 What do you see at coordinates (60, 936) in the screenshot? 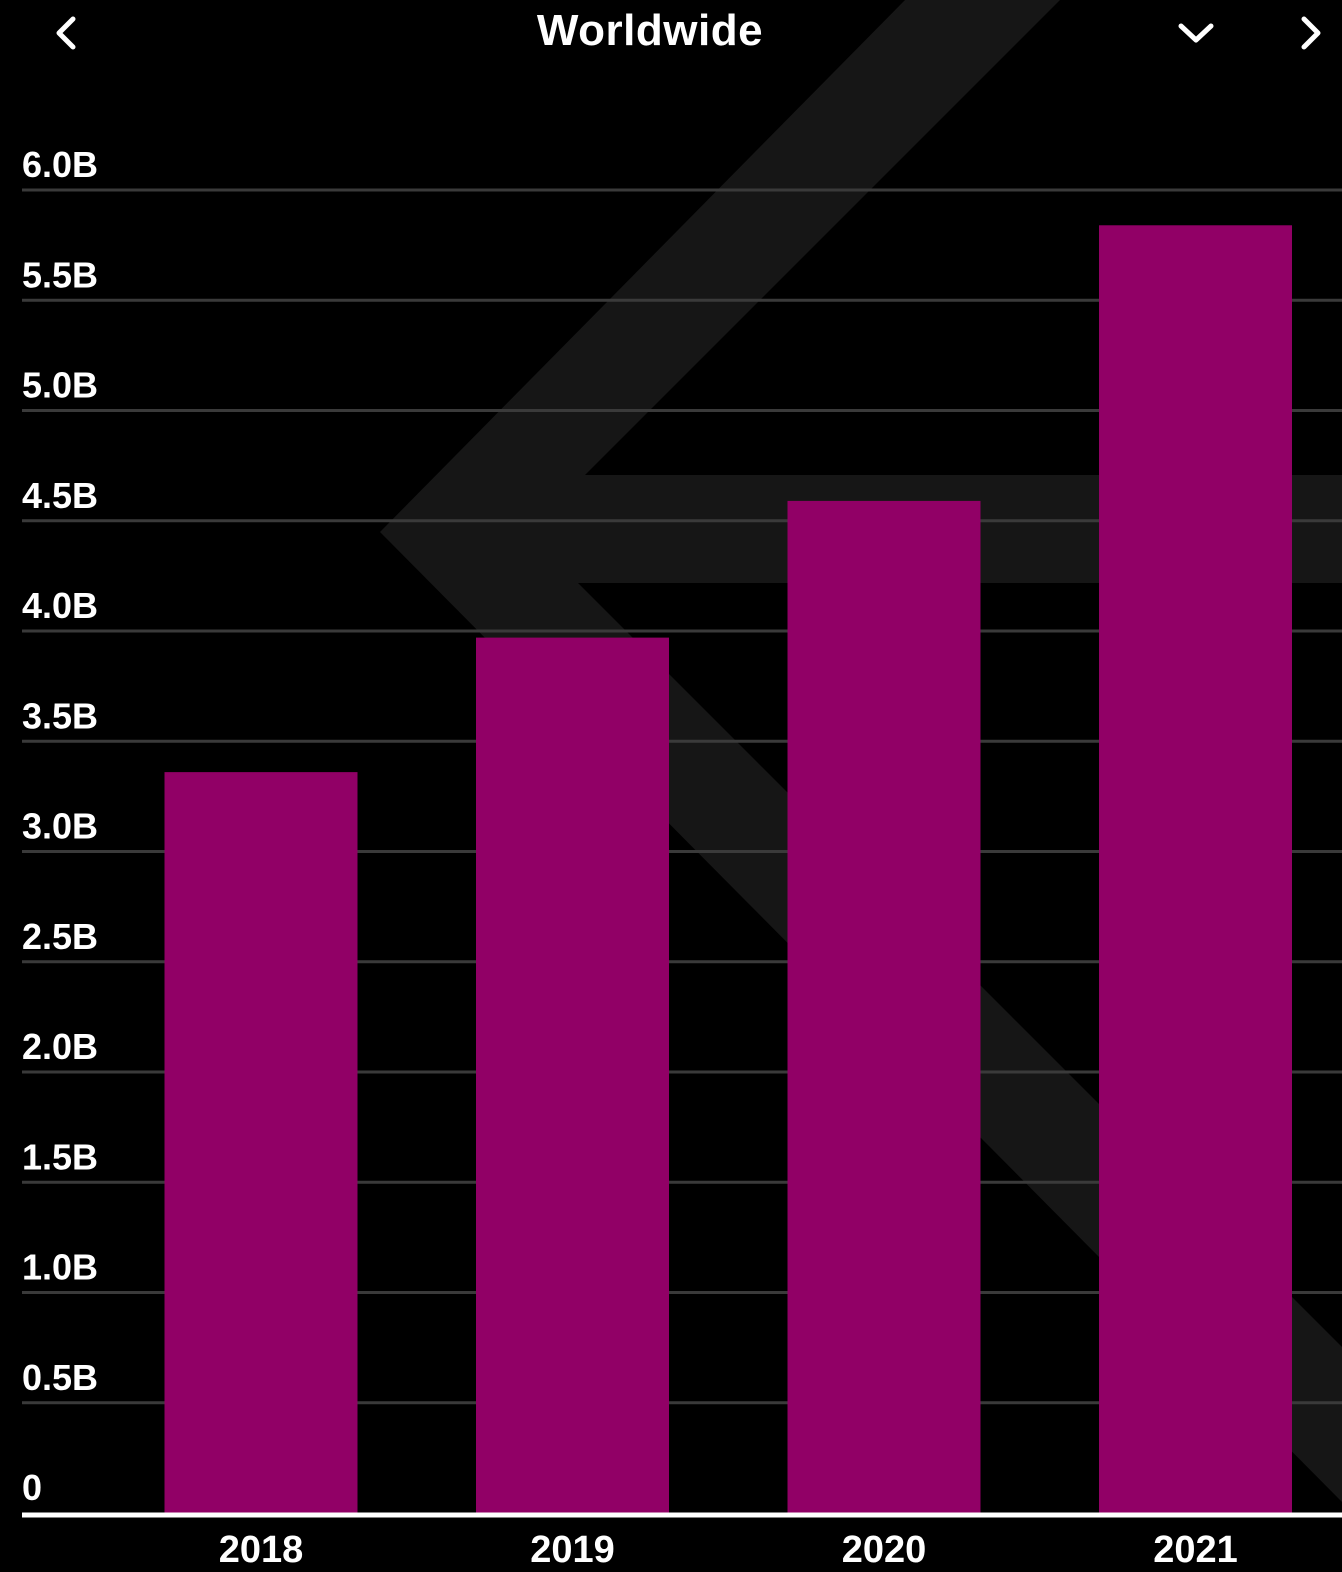
I see `y-tick-label: 2.5B` at bounding box center [60, 936].